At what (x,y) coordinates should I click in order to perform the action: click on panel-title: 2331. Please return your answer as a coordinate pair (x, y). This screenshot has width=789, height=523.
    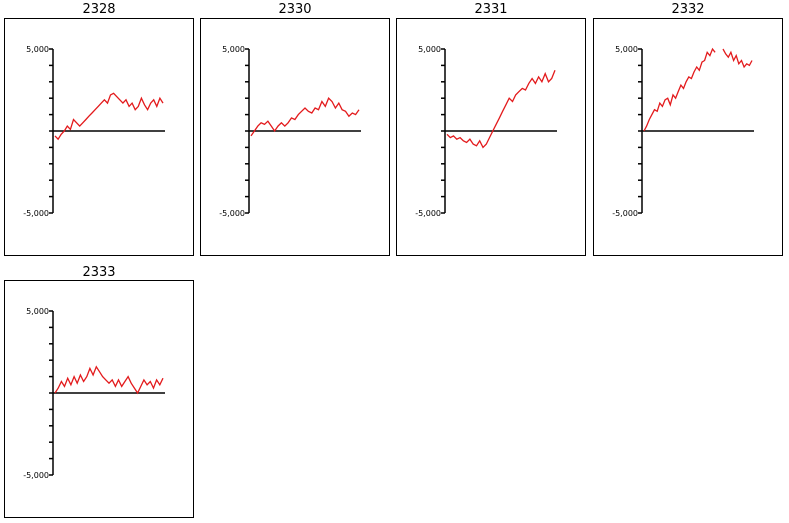
    Looking at the image, I should click on (491, 9).